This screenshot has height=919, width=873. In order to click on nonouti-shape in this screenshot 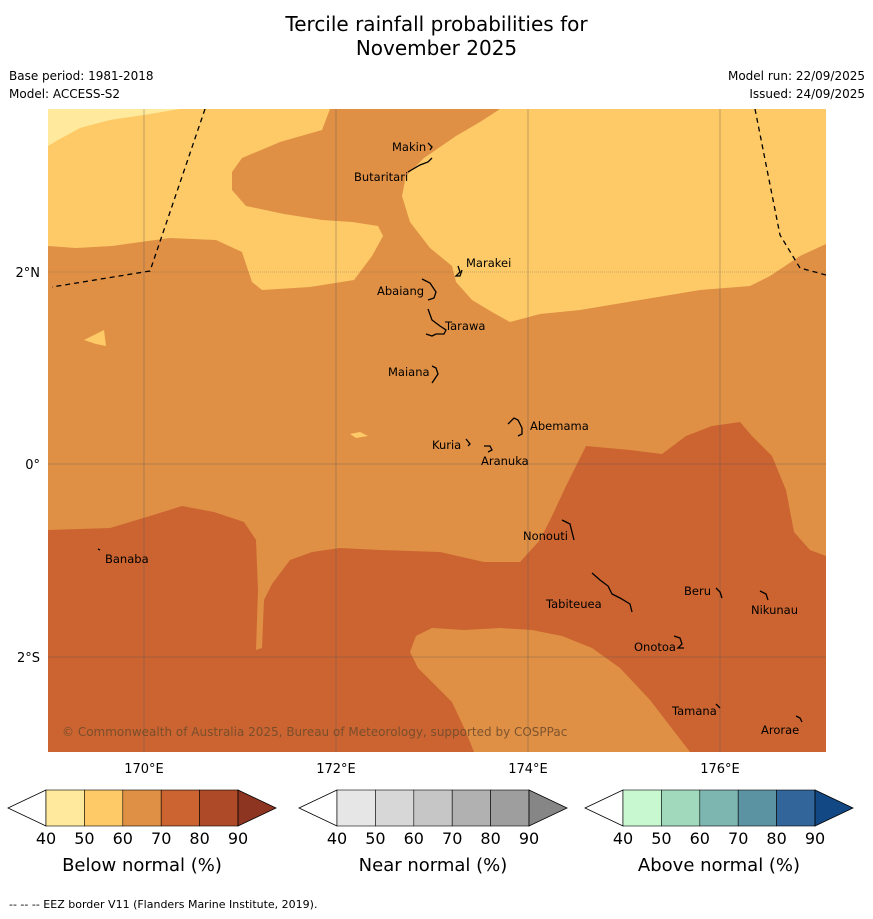, I will do `click(568, 530)`.